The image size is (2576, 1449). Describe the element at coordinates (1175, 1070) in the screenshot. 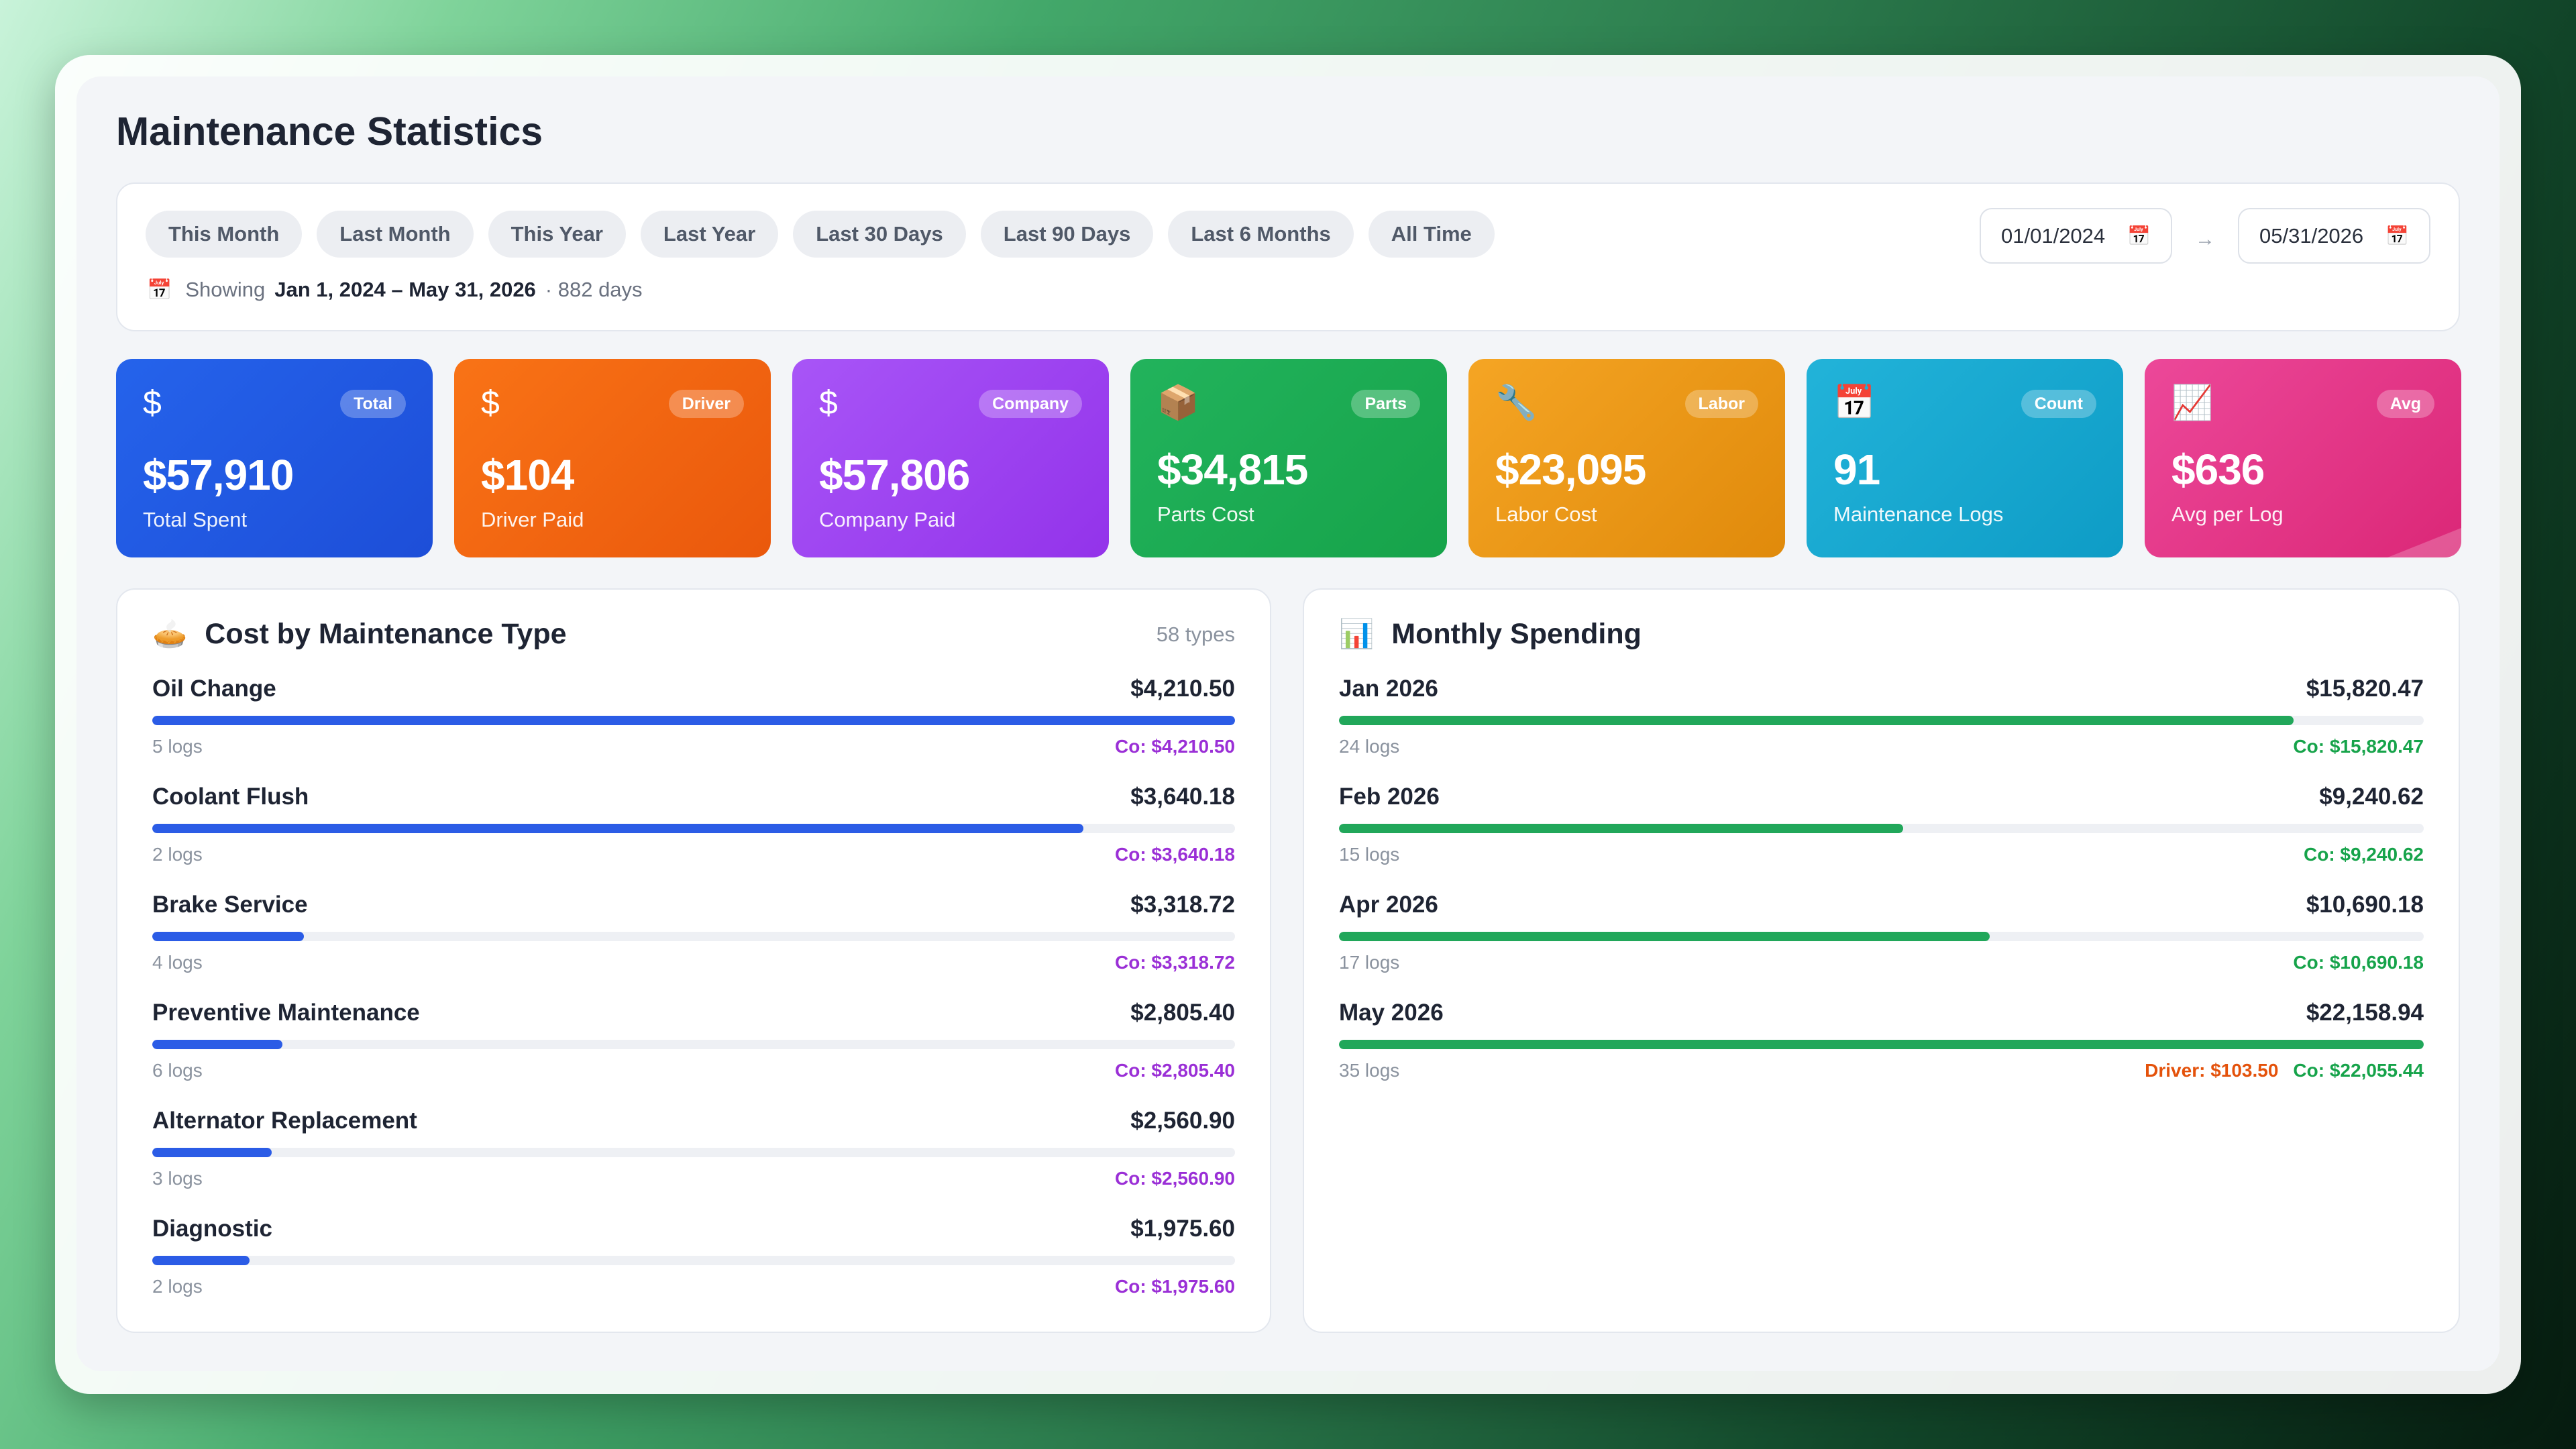

I see `row-meta: Co: $2,805.40` at that location.